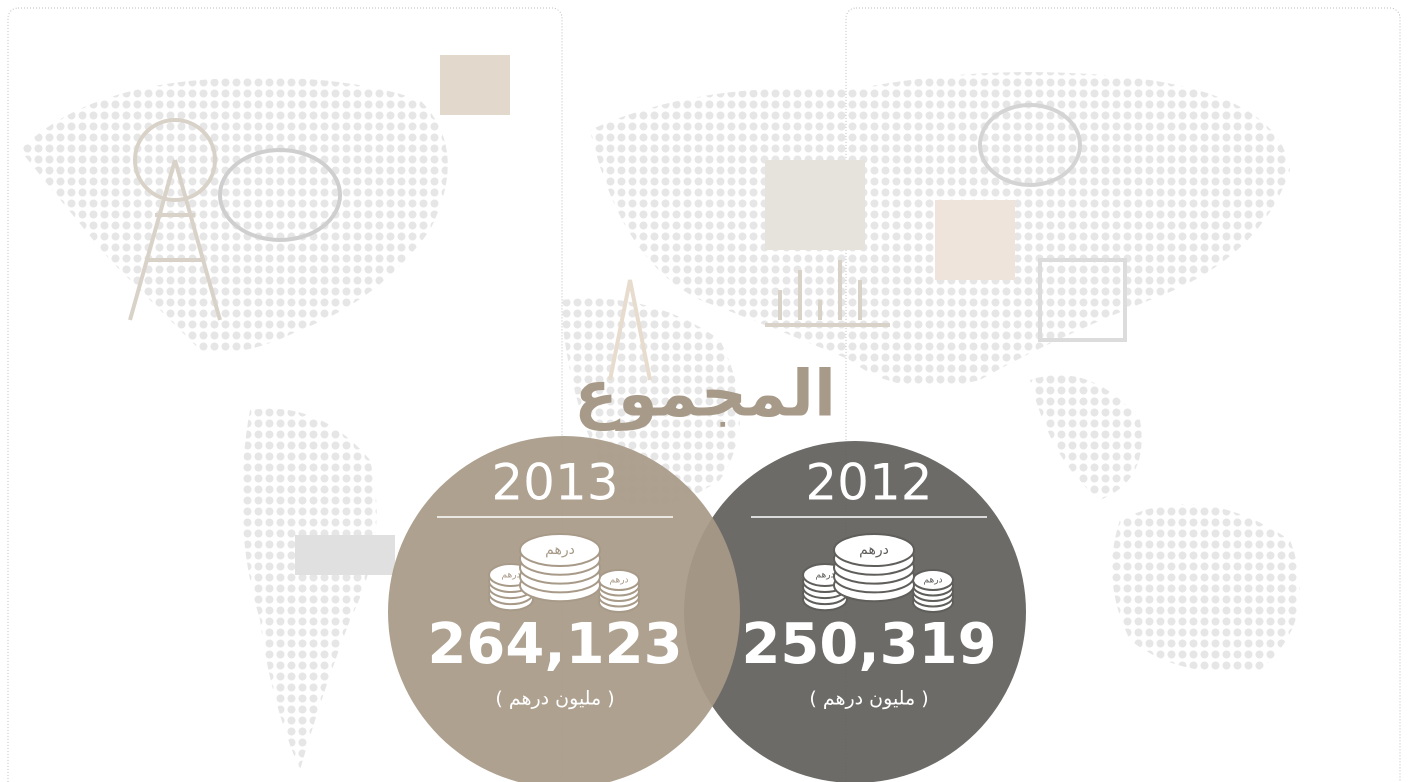 The width and height of the screenshot is (1408, 782). I want to click on title: المجموع, so click(705, 395).